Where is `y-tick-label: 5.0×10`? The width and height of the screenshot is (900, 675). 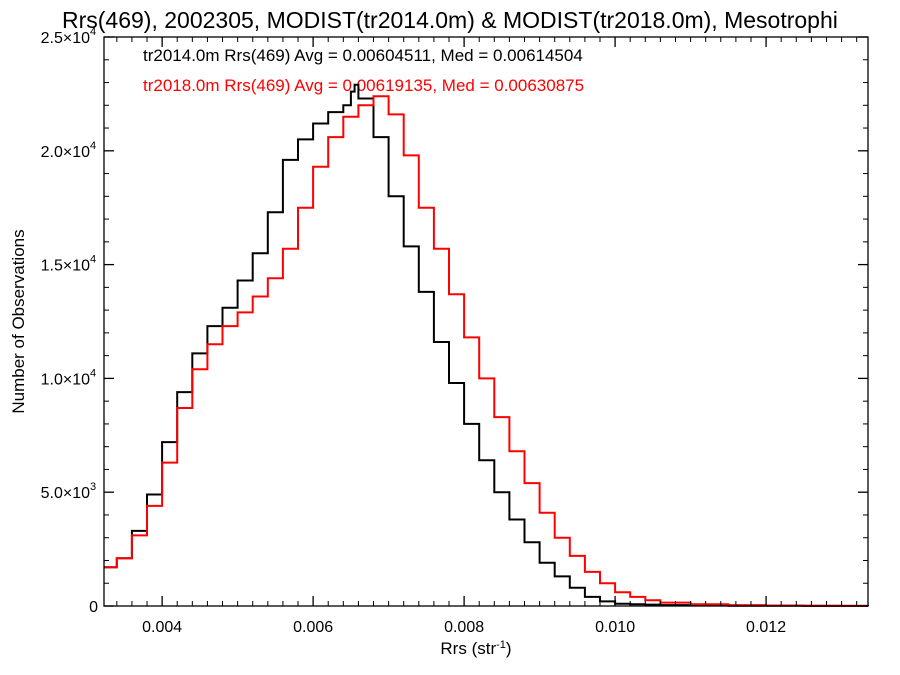 y-tick-label: 5.0×10 is located at coordinates (65, 493).